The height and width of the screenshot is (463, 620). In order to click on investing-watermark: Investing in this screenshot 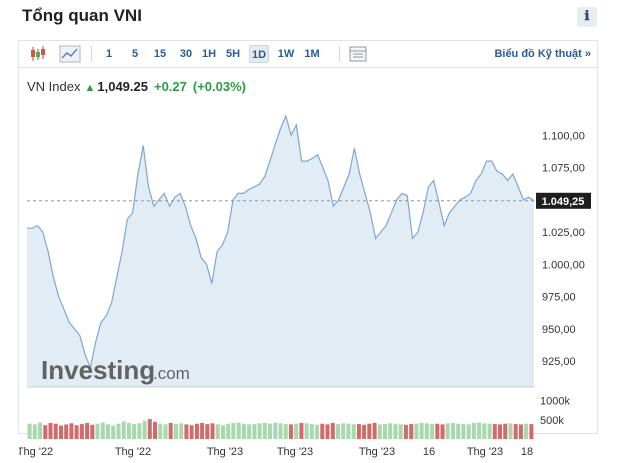, I will do `click(98, 370)`.